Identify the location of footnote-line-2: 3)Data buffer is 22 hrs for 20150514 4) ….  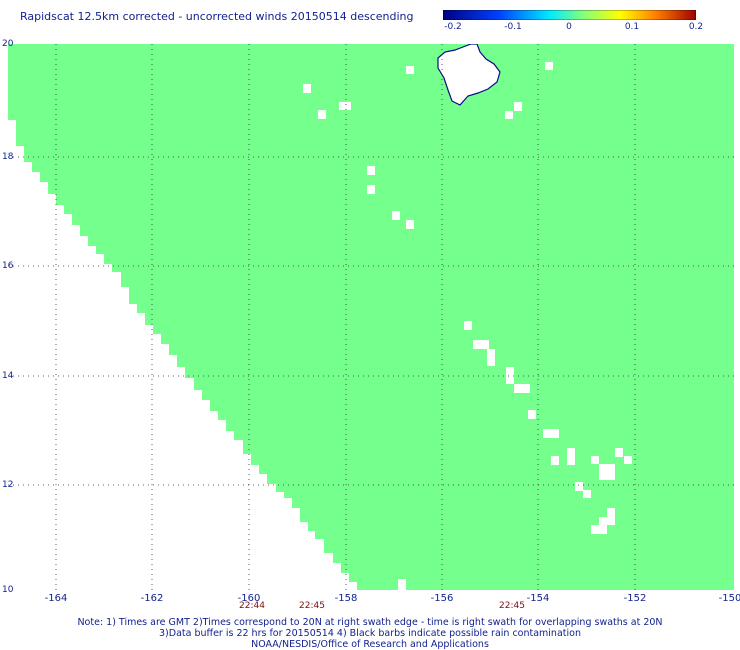
(370, 633).